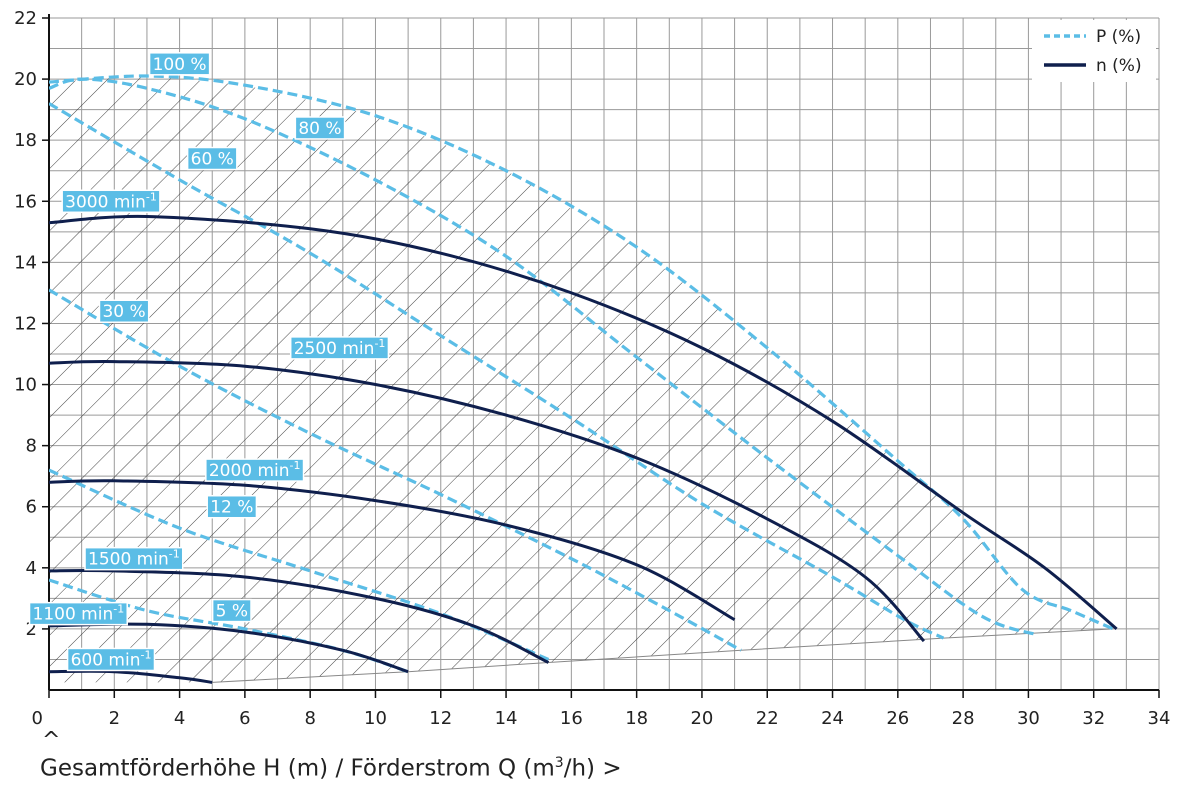  I want to click on curve-label-text: 1500 min-1, so click(134, 559).